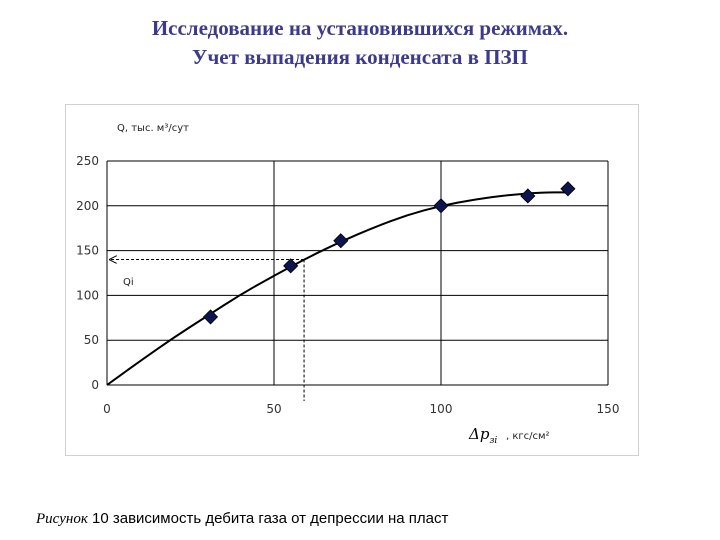  I want to click on slide-title-line-1: Исследование на установившихся режимах., so click(360, 28).